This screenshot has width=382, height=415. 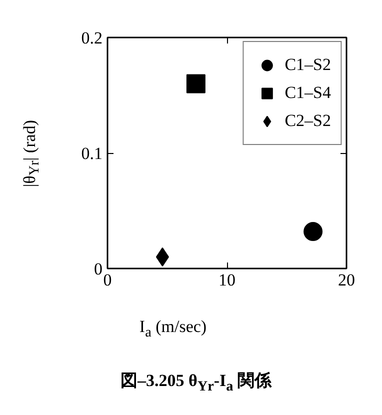 I want to click on x-tick-label: 20, so click(x=346, y=280).